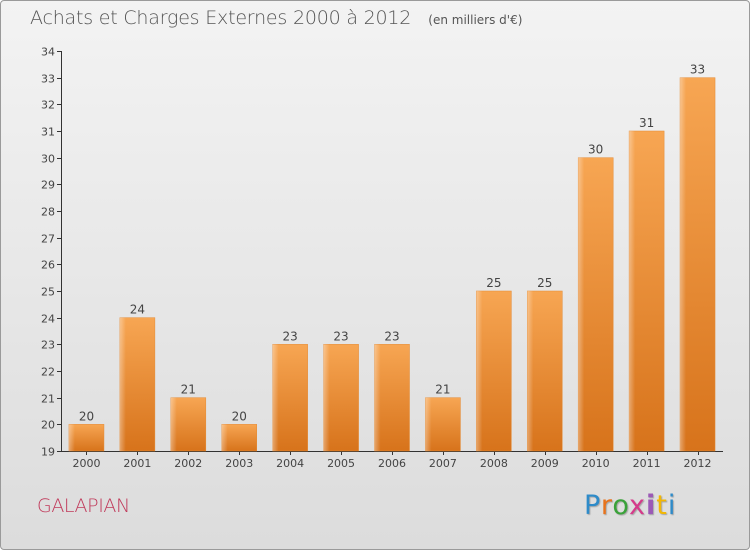 This screenshot has width=750, height=550. I want to click on x-tick-label: 2000, so click(86, 463).